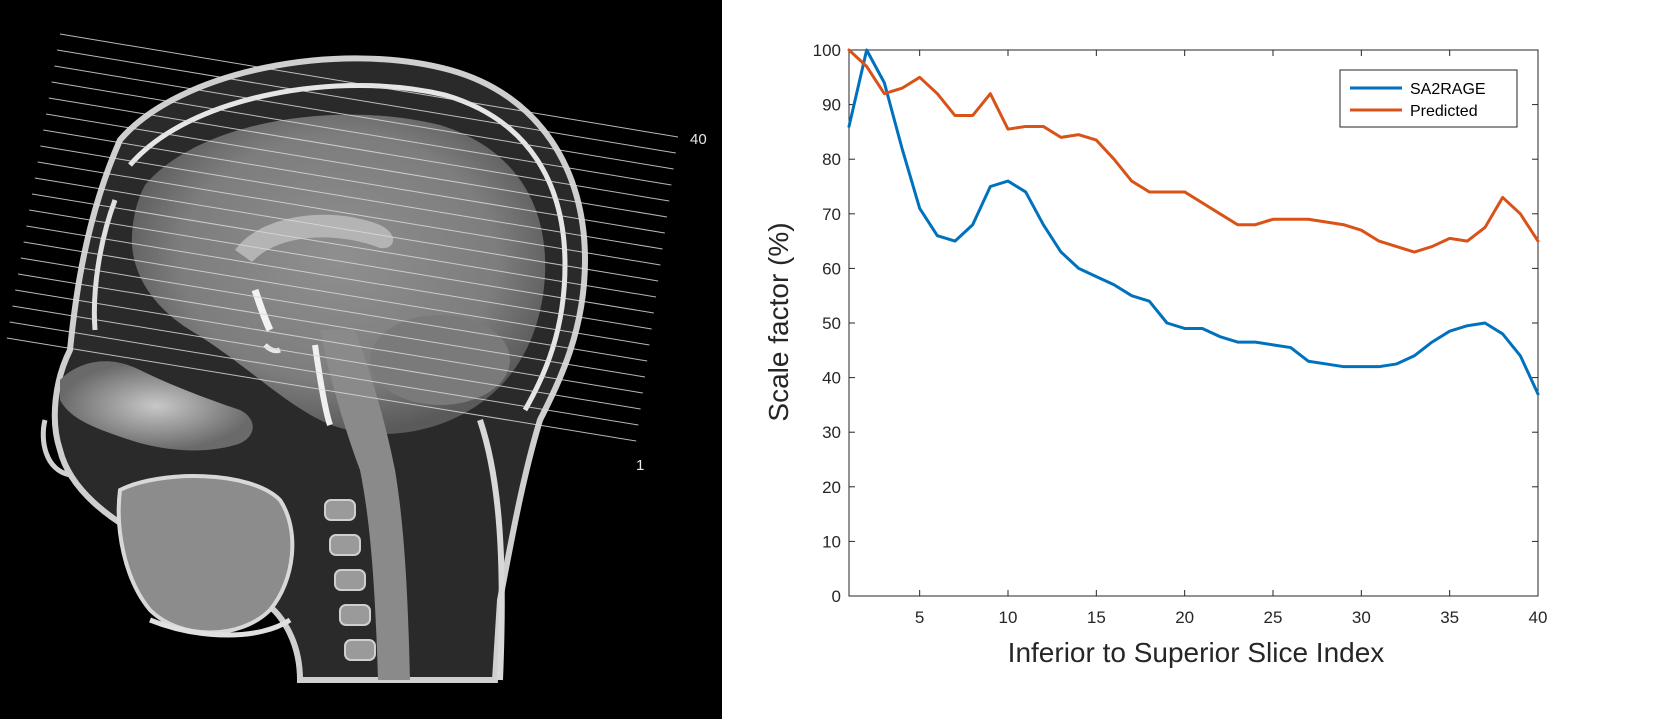  I want to click on x-tick-label: 10, so click(1008, 617).